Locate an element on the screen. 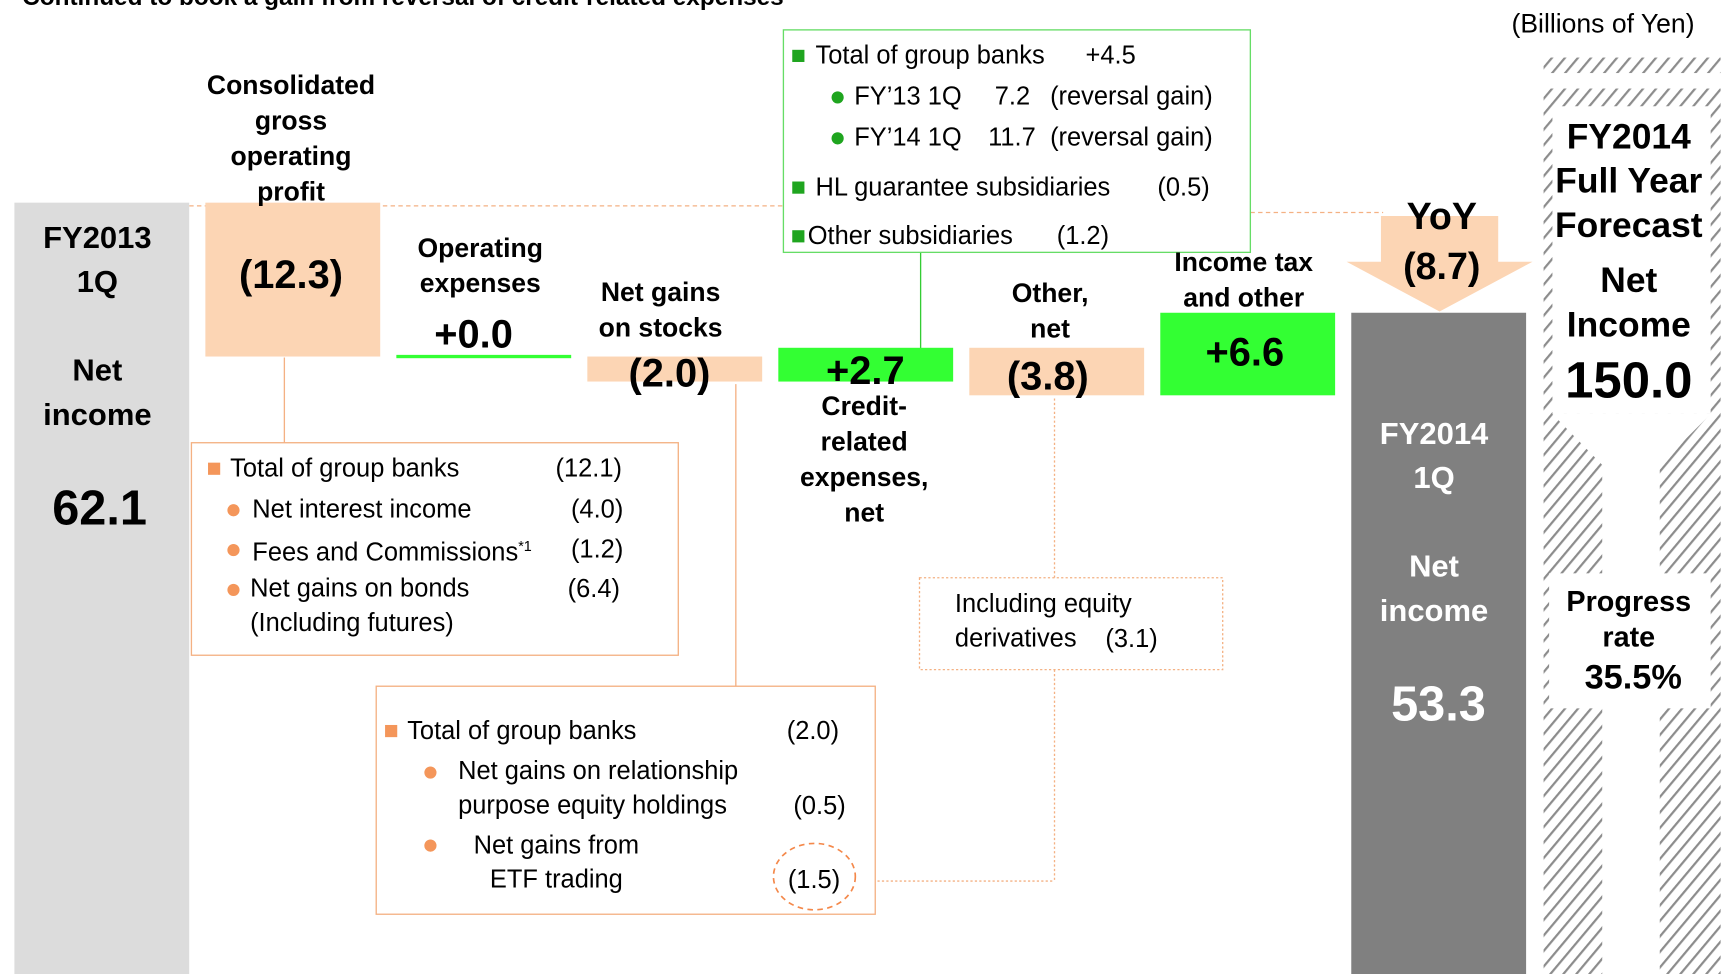  note-text: Net gains from ETF trading is located at coordinates (556, 862).